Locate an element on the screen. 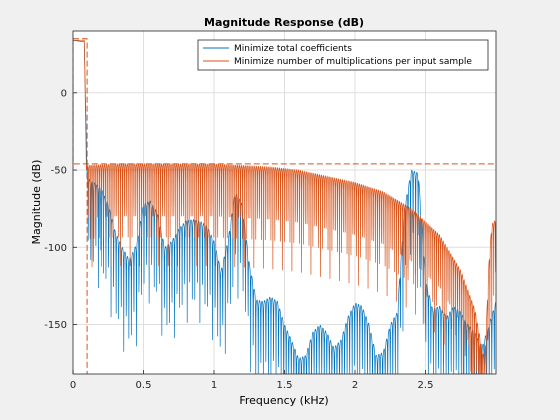 Image resolution: width=560 pixels, height=420 pixels. x-tick-label: 1 is located at coordinates (214, 385).